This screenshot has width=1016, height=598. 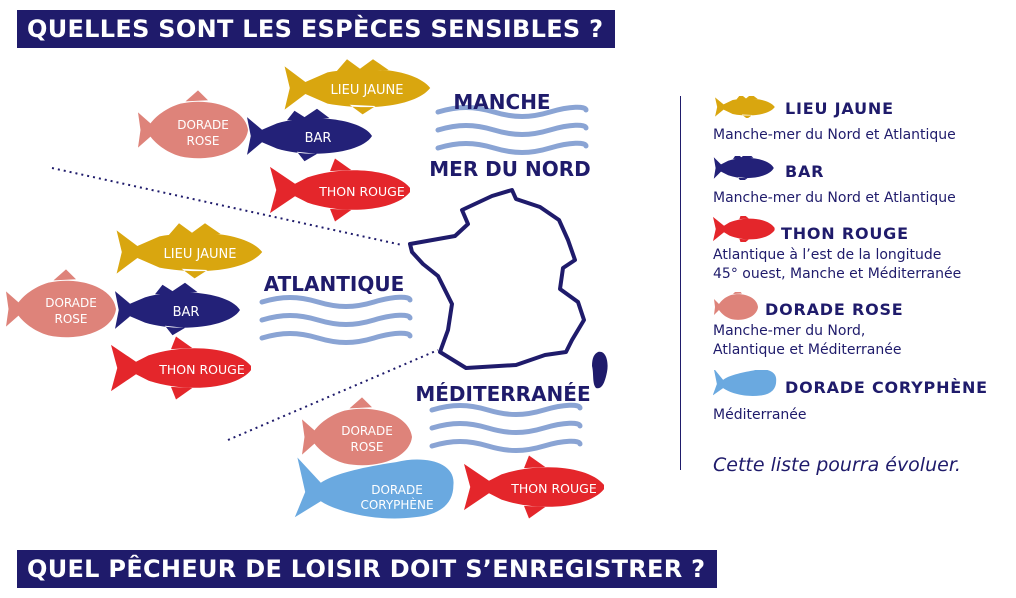 What do you see at coordinates (745, 383) in the screenshot?
I see `dorade-coryphene-fish-icon` at bounding box center [745, 383].